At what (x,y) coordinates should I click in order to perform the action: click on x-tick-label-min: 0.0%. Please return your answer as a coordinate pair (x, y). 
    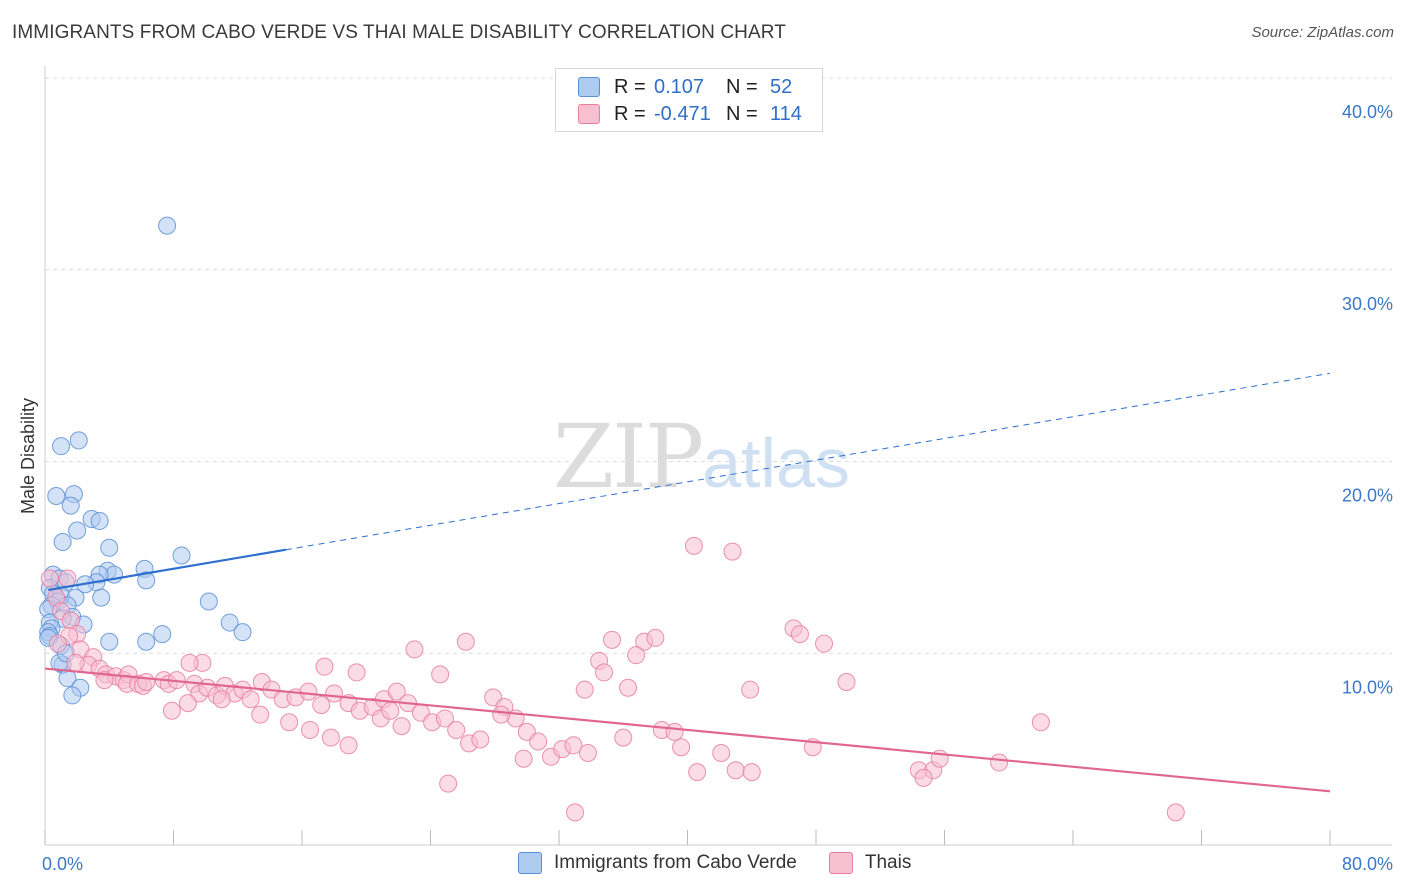
    Looking at the image, I should click on (62, 864).